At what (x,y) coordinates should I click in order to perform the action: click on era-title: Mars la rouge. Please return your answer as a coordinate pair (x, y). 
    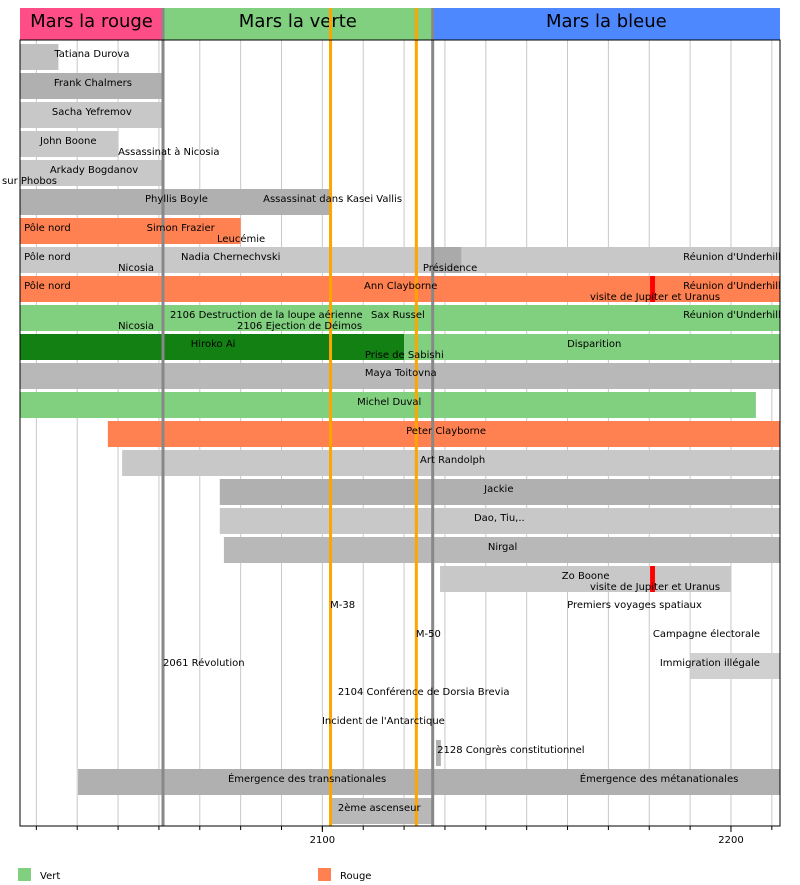
    Looking at the image, I should click on (91, 21).